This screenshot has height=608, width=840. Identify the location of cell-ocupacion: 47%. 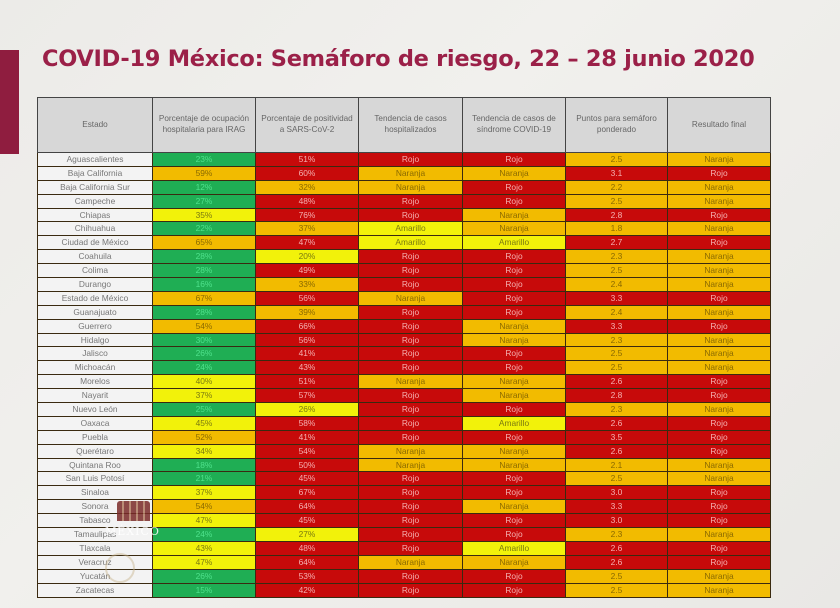
(204, 521).